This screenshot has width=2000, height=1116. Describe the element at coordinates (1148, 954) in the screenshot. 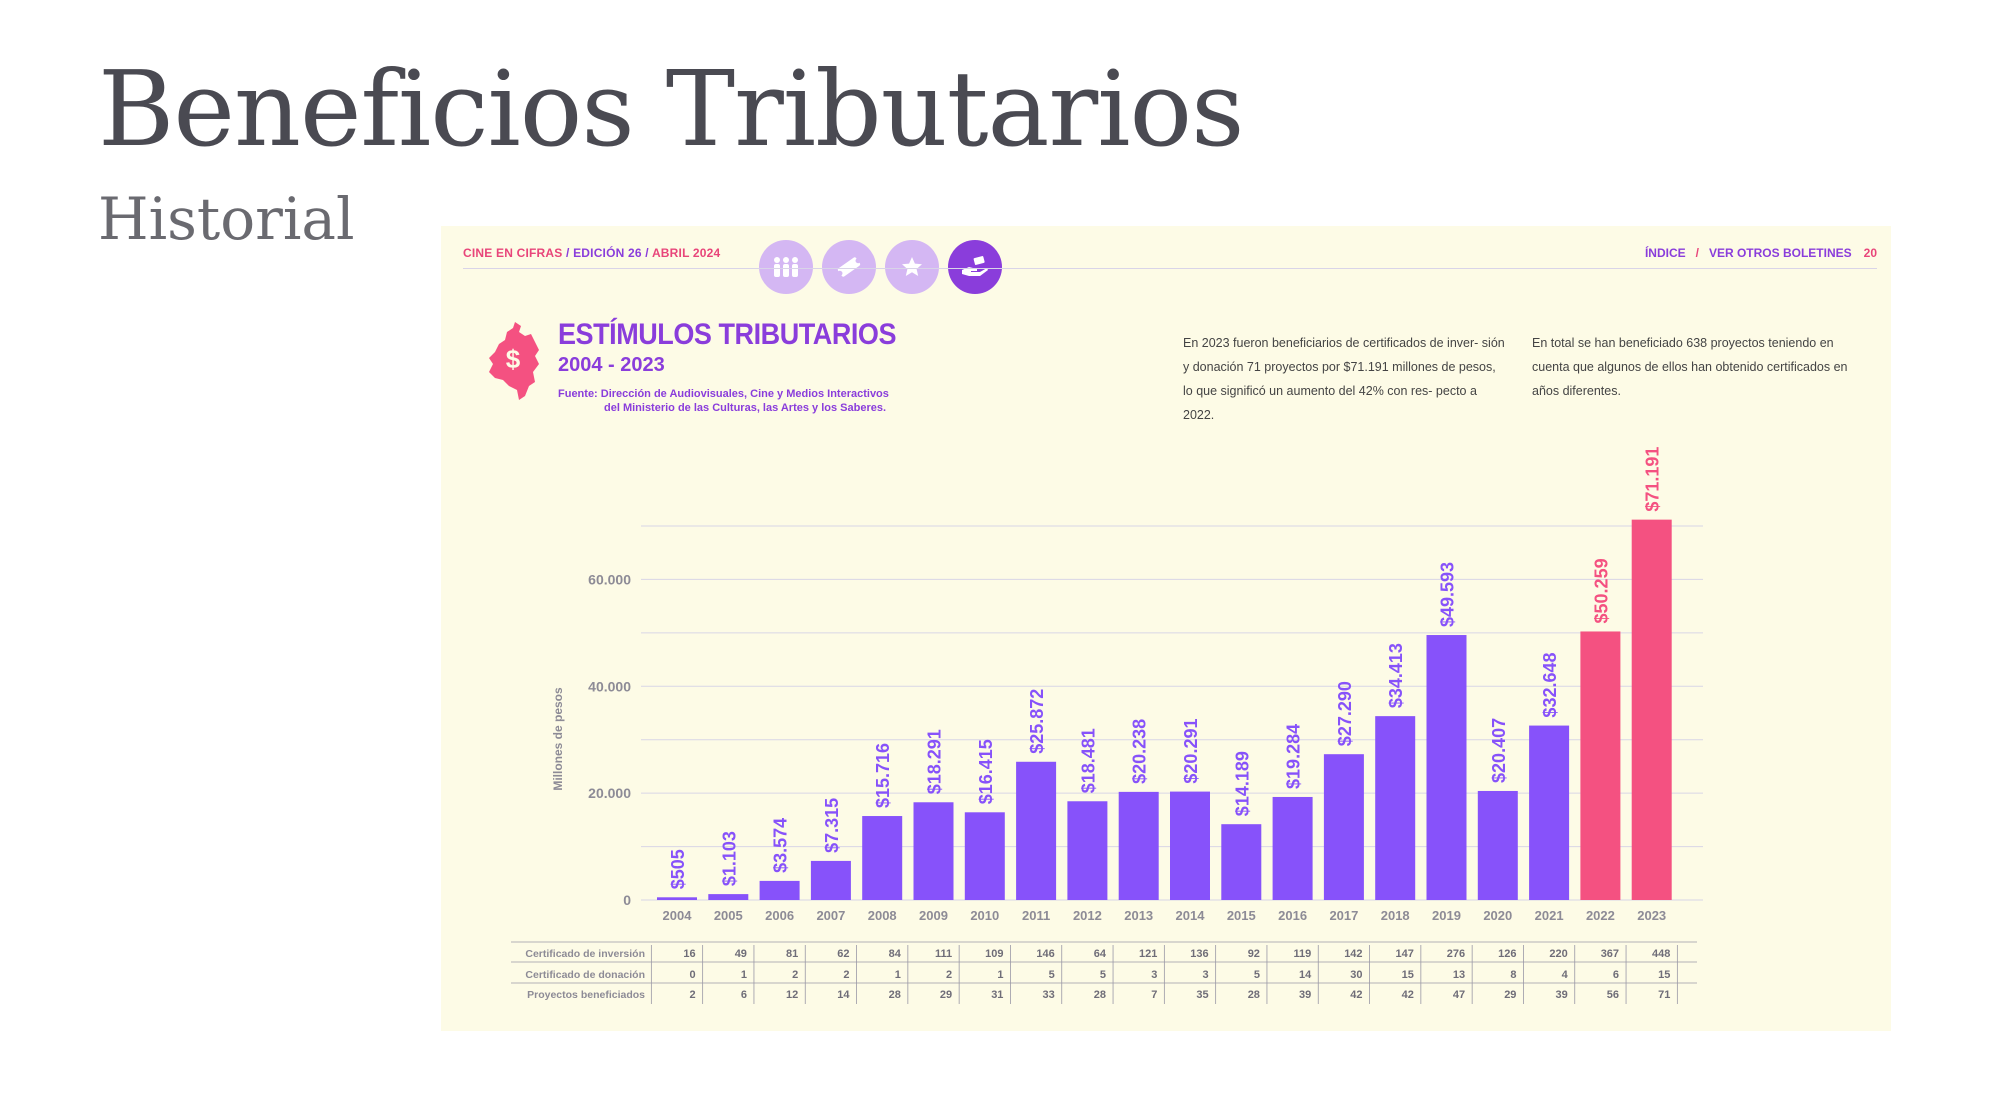

I see `table-cell: 121` at that location.